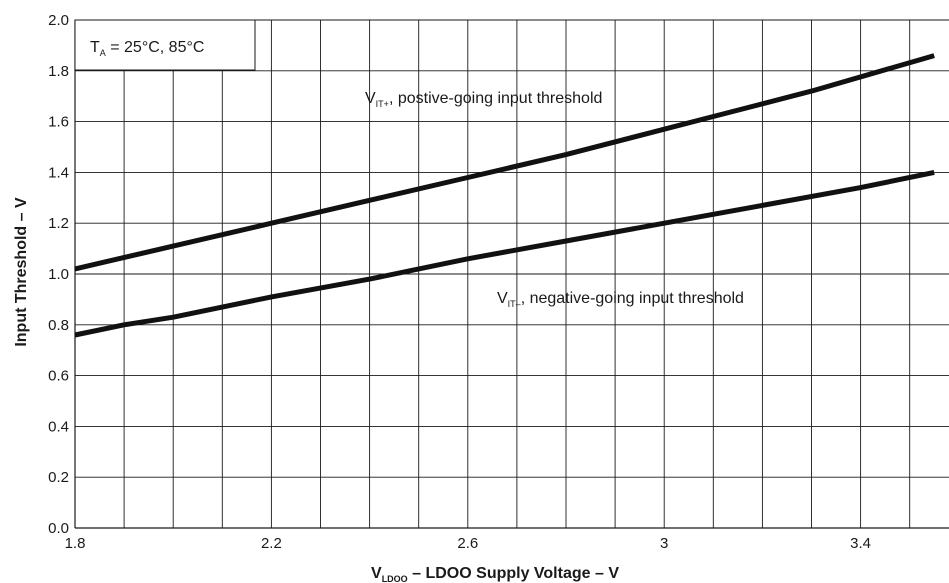  What do you see at coordinates (58, 71) in the screenshot?
I see `y-tick-label: 1.8` at bounding box center [58, 71].